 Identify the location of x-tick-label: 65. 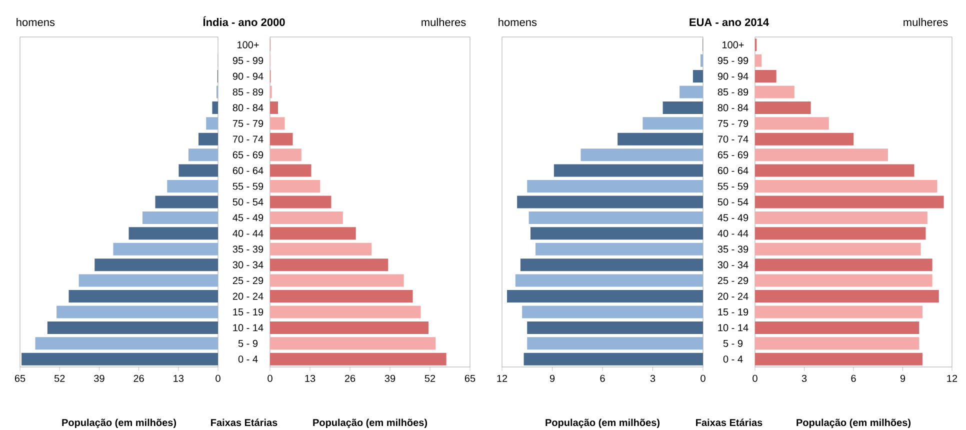
(20, 378).